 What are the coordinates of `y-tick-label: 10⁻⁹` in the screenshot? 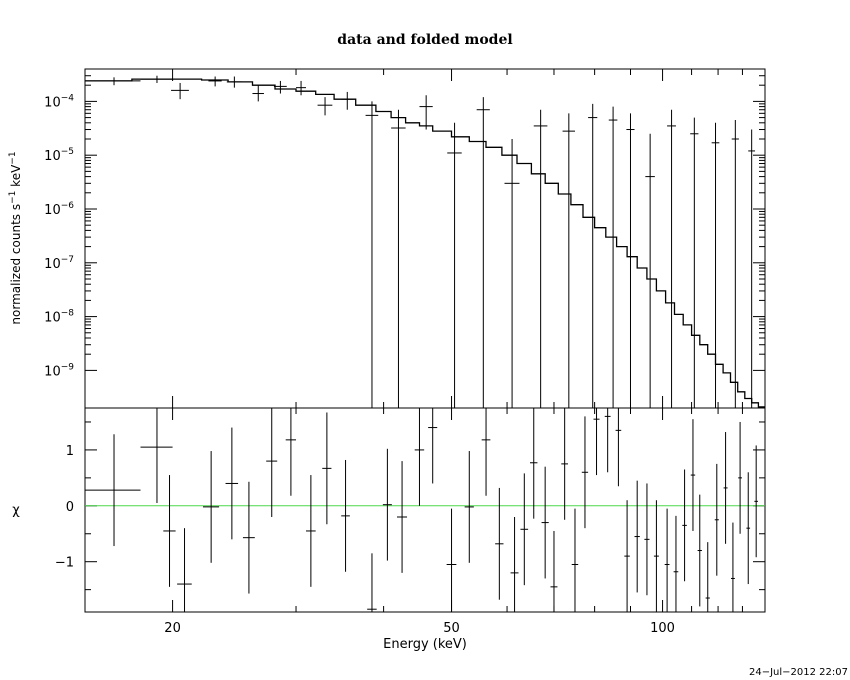 It's located at (59, 370).